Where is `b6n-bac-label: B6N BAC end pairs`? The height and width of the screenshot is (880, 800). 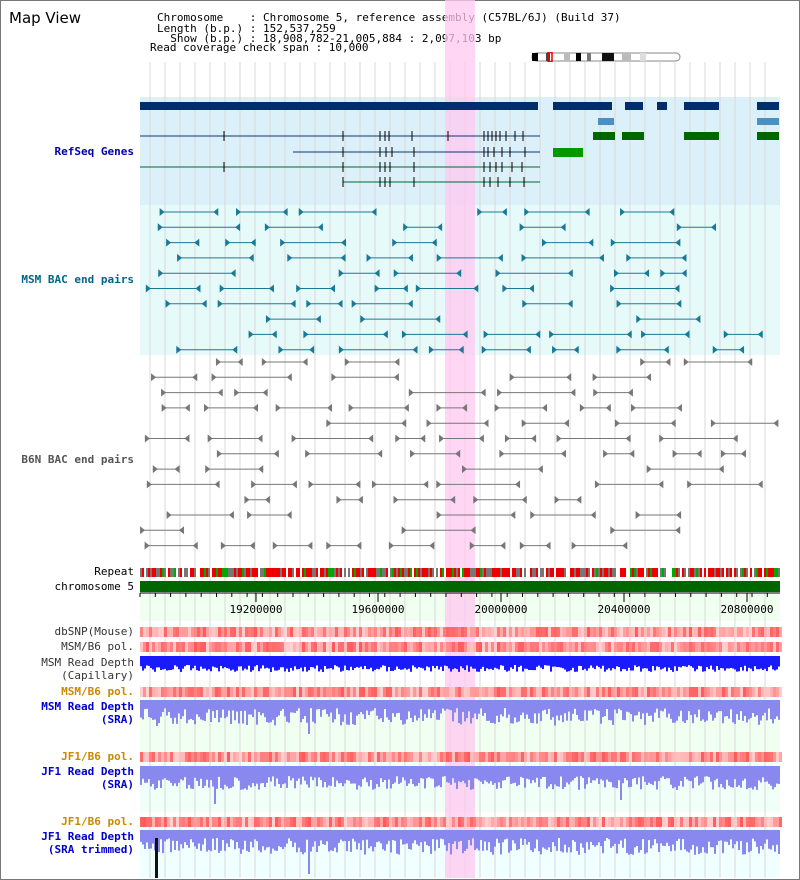
b6n-bac-label: B6N BAC end pairs is located at coordinates (77, 459).